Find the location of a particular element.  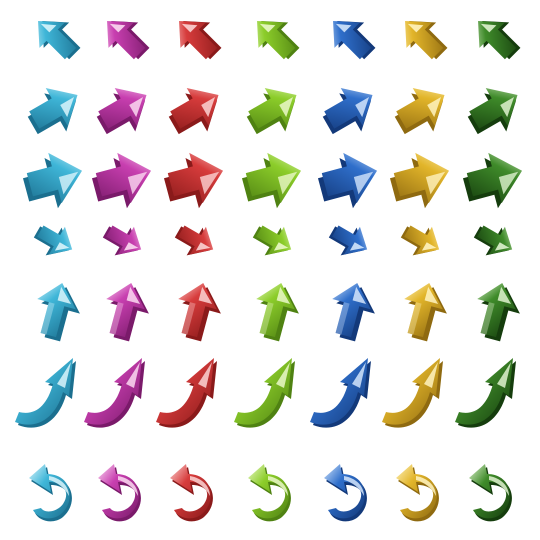

arrow-upright-block-blue-icon is located at coordinates (350, 108).